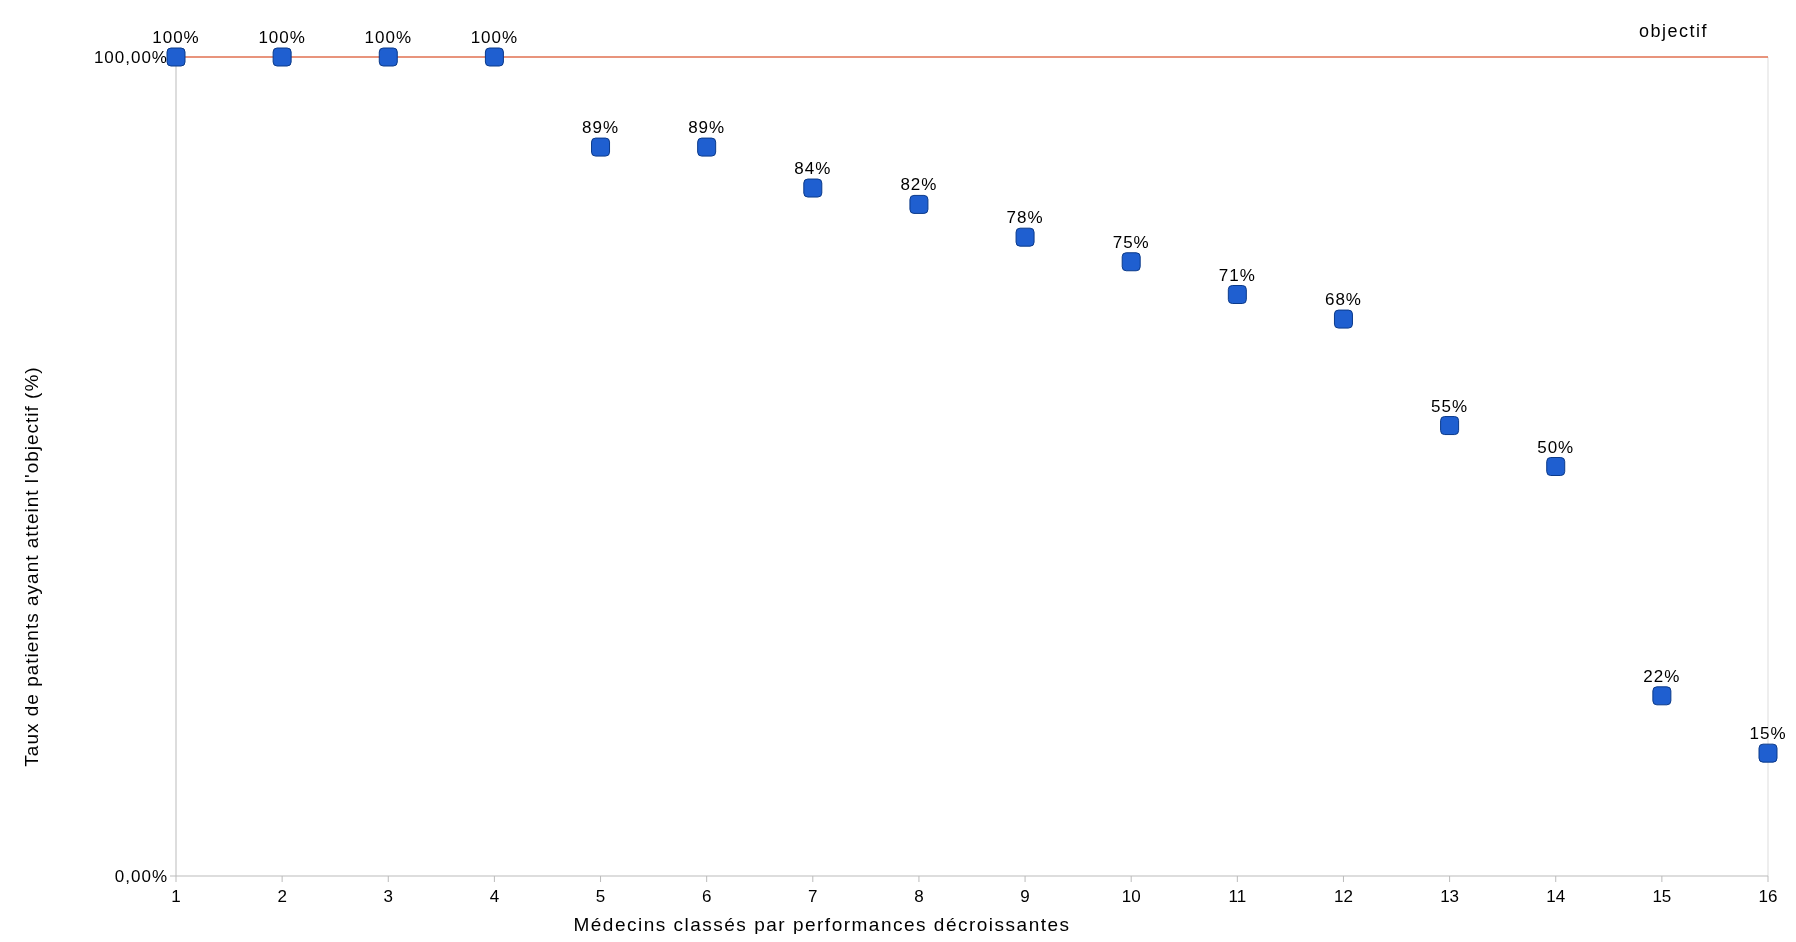 The height and width of the screenshot is (942, 1796). I want to click on x-tick-label: 2, so click(282, 896).